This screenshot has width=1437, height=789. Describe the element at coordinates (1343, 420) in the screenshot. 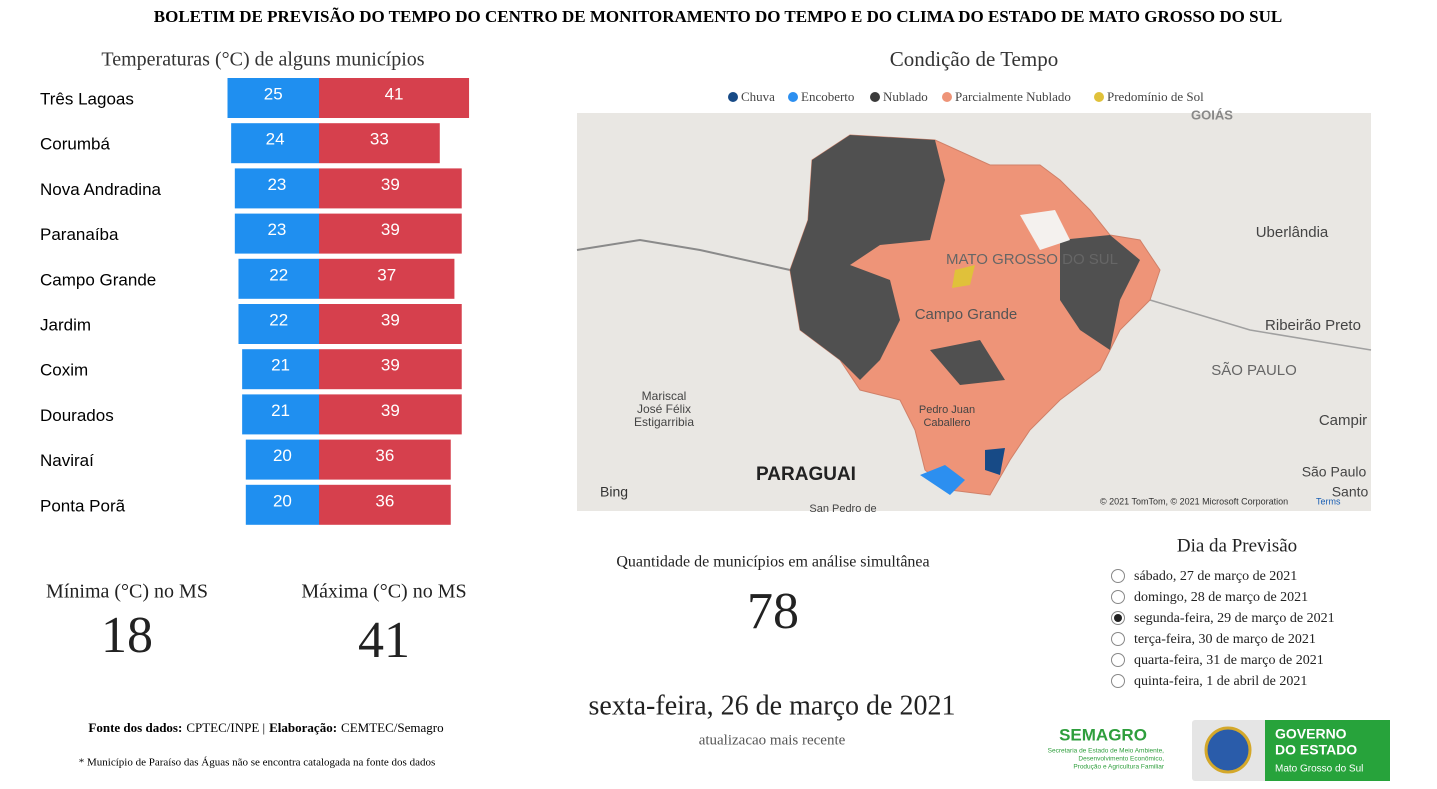

I see `map-label: Campir` at that location.